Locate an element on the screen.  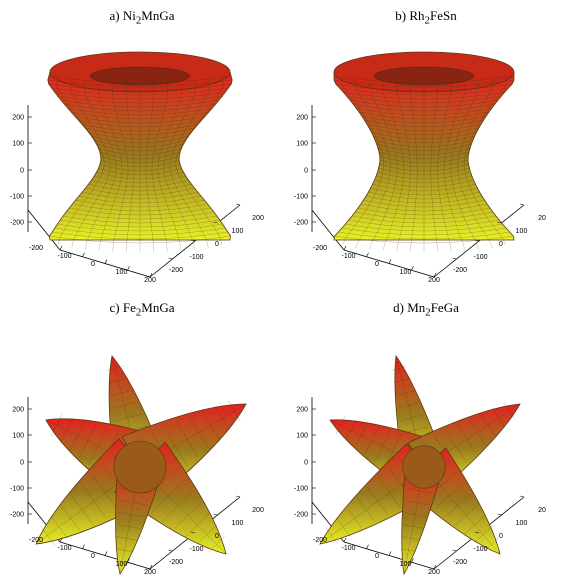
surface-body is located at coordinates (140, 156).